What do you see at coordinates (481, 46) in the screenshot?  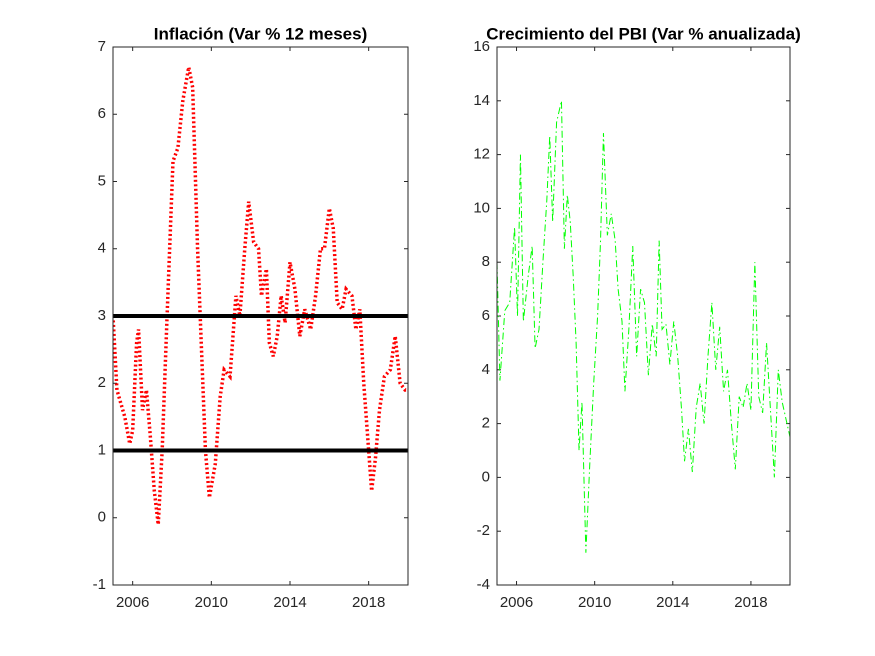 I see `y-tick-label: 16` at bounding box center [481, 46].